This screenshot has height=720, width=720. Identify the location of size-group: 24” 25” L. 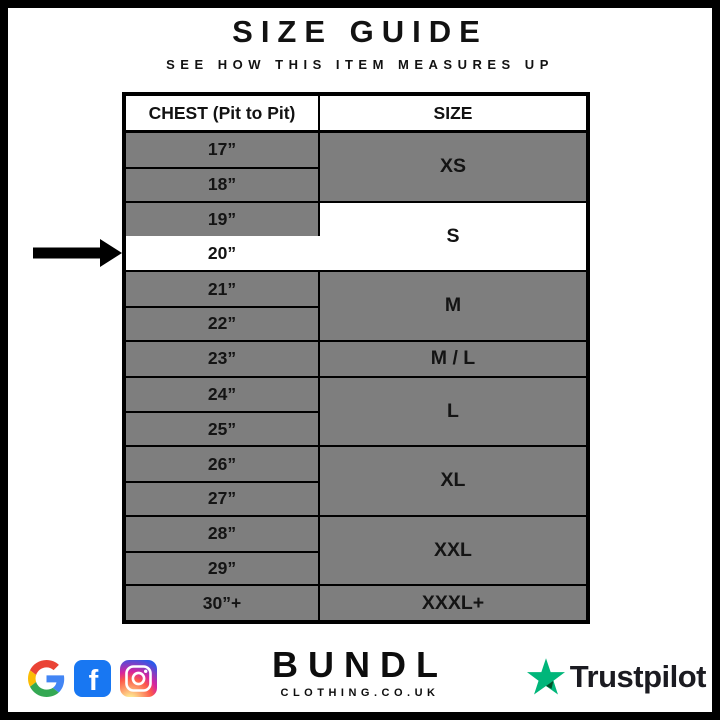
(356, 410).